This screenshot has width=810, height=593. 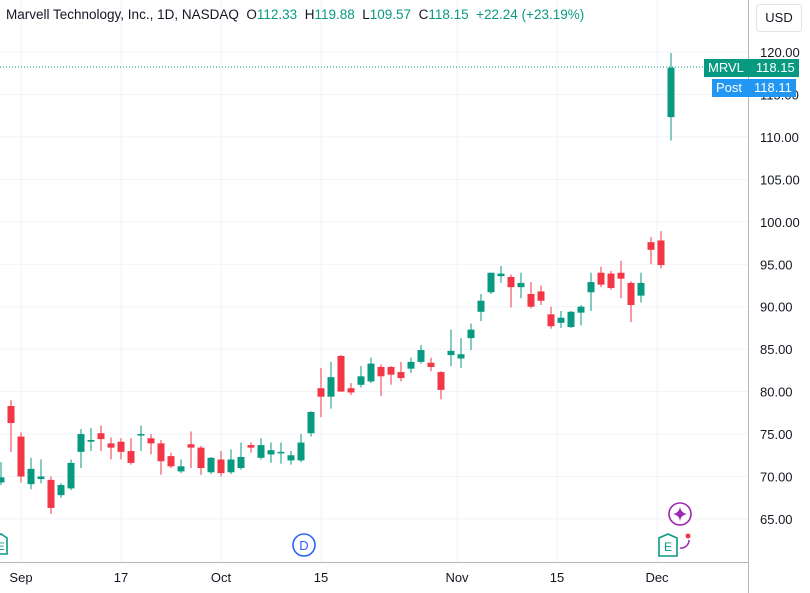 I want to click on y-tick-label: 65.00, so click(x=776, y=519).